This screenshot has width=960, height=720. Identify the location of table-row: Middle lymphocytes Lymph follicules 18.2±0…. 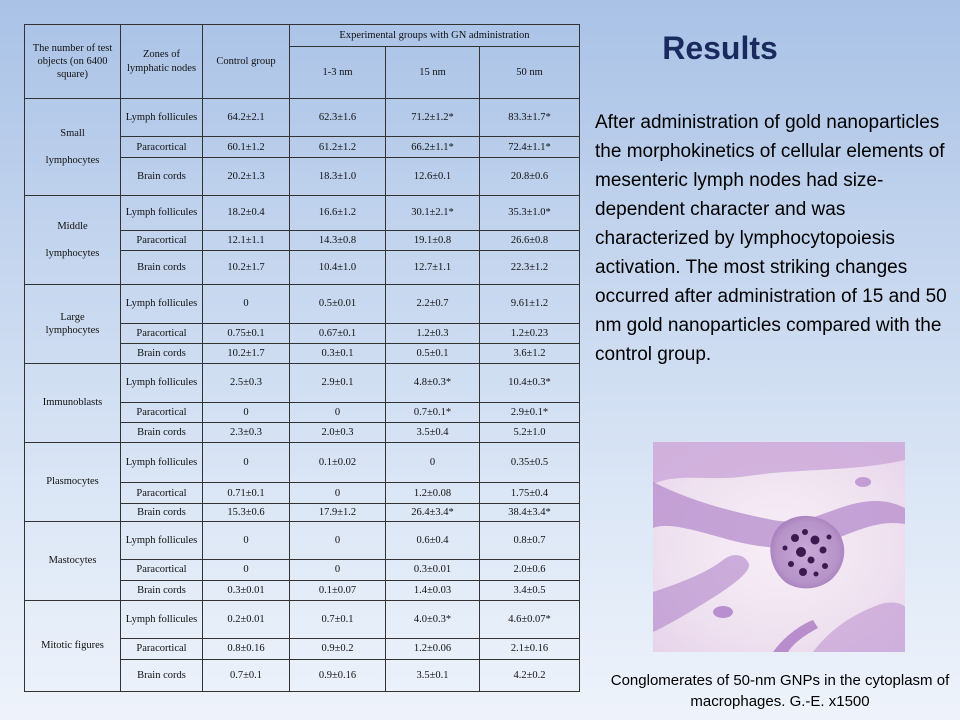
(302, 240).